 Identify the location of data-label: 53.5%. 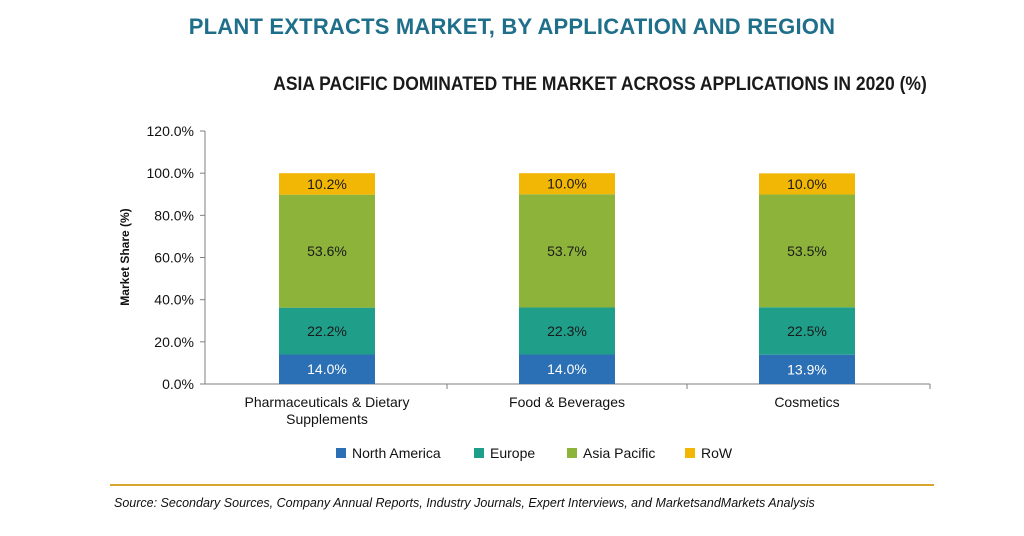
(807, 251).